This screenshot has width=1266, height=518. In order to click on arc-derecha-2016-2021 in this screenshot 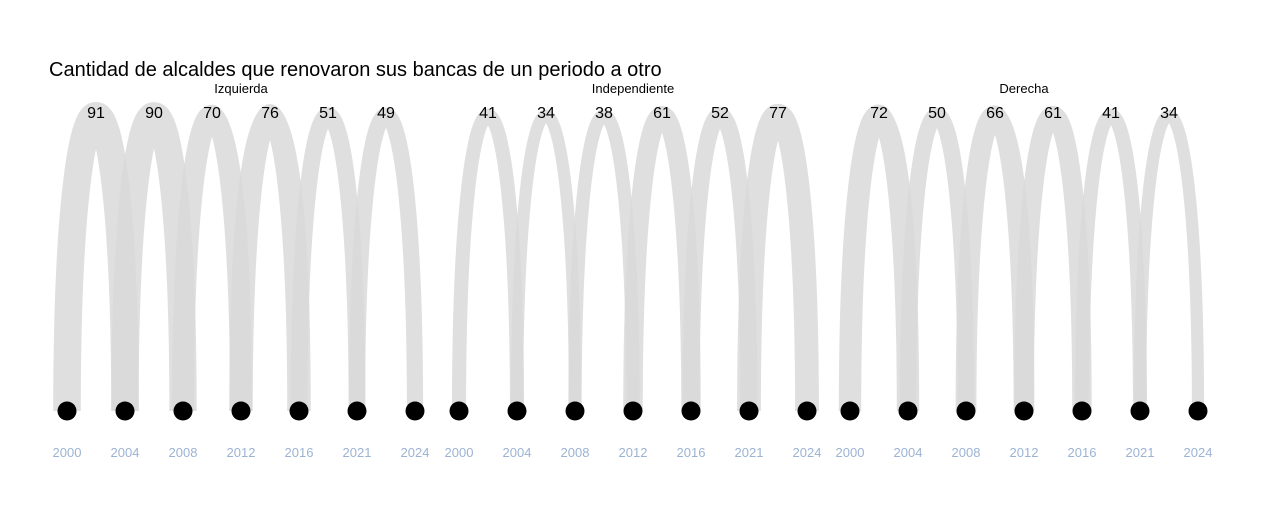, I will do `click(1111, 260)`.